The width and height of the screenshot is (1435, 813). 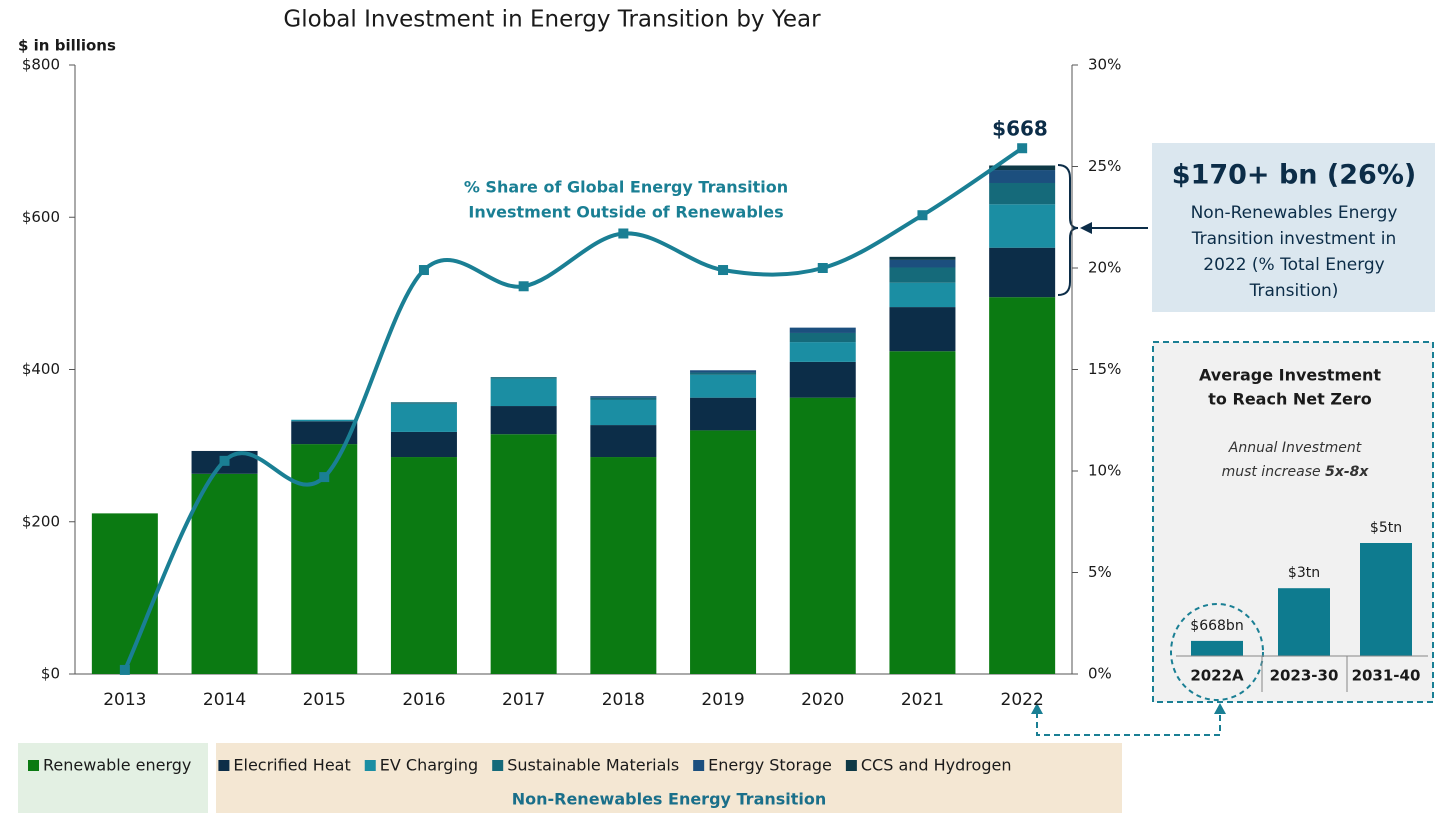 What do you see at coordinates (822, 700) in the screenshot?
I see `x-tick-label: 2020` at bounding box center [822, 700].